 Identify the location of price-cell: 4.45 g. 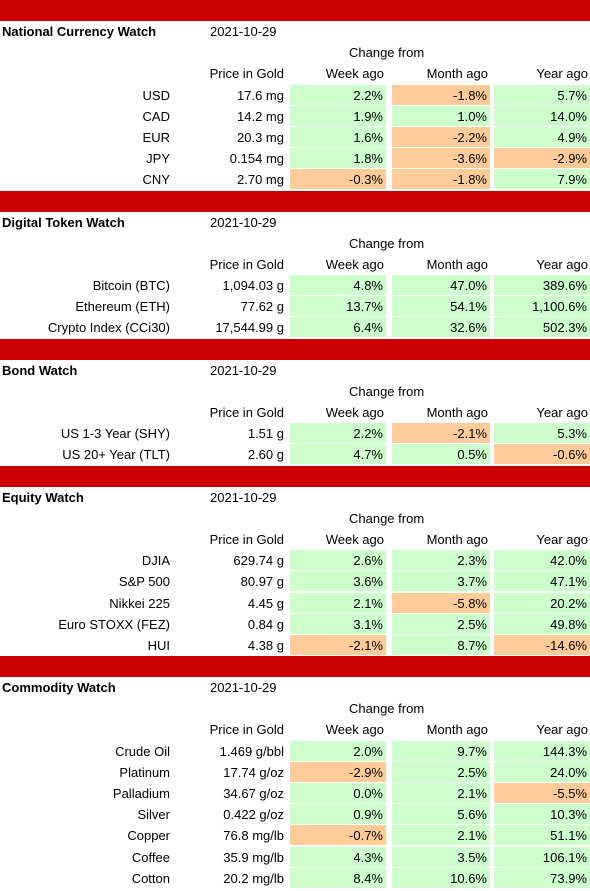
(265, 603).